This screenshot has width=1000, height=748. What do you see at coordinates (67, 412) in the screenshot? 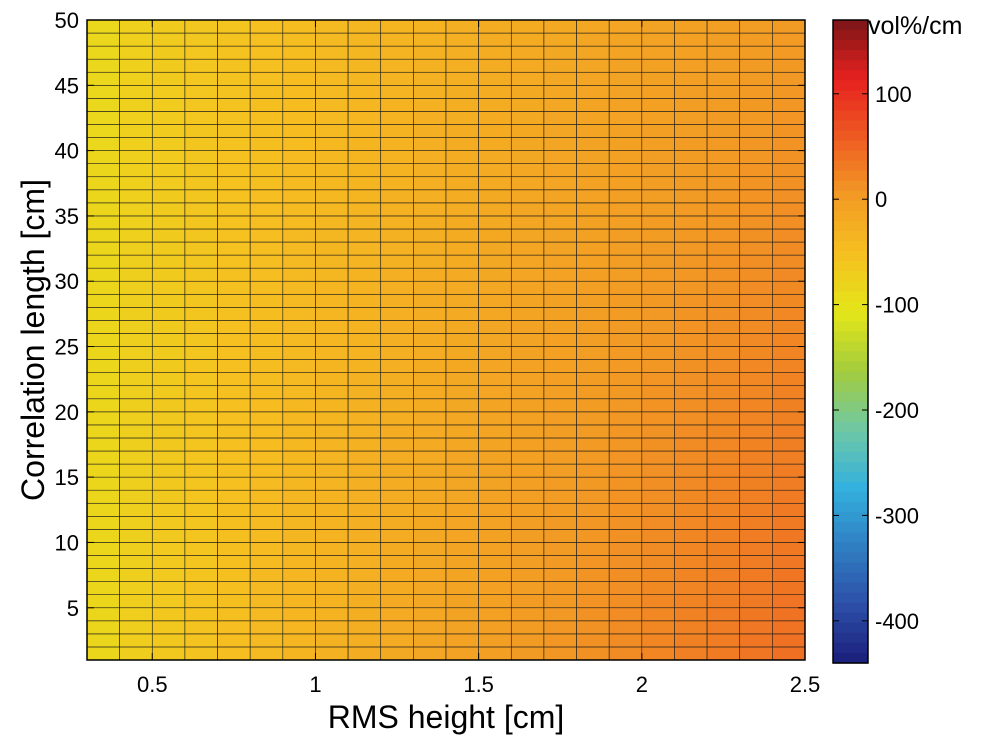
I see `y-tick-label: 20` at bounding box center [67, 412].